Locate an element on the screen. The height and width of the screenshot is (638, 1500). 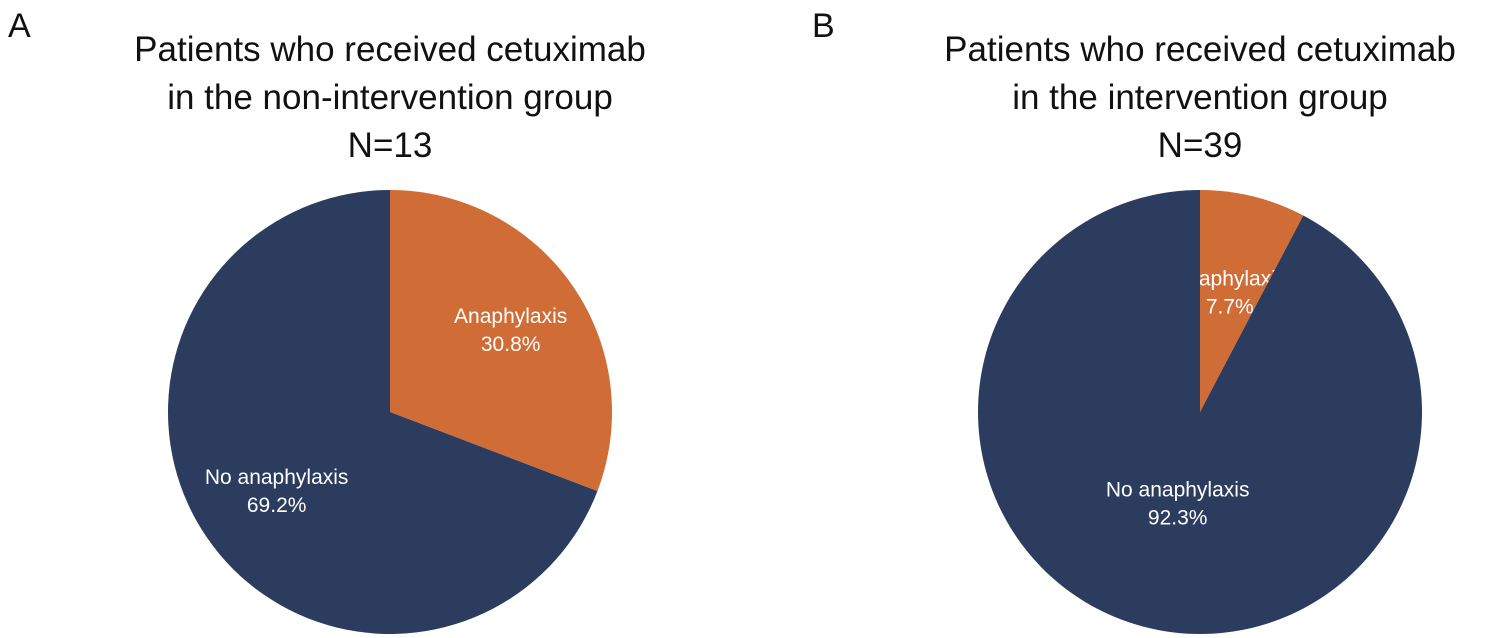
title-line: in the non-intervention group is located at coordinates (390, 97).